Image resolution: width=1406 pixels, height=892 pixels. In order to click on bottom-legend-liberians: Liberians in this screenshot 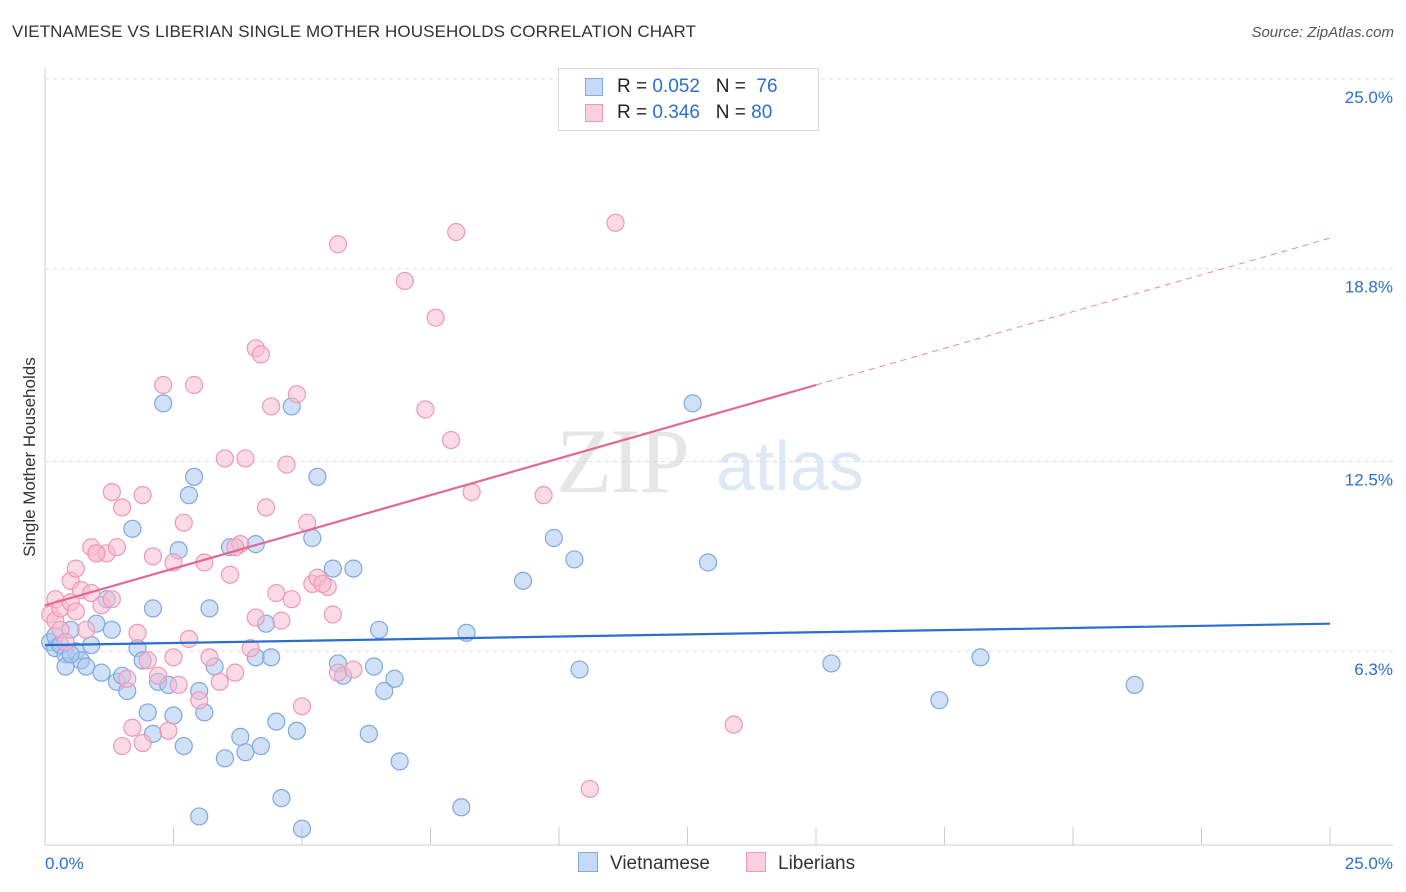, I will do `click(800, 863)`.